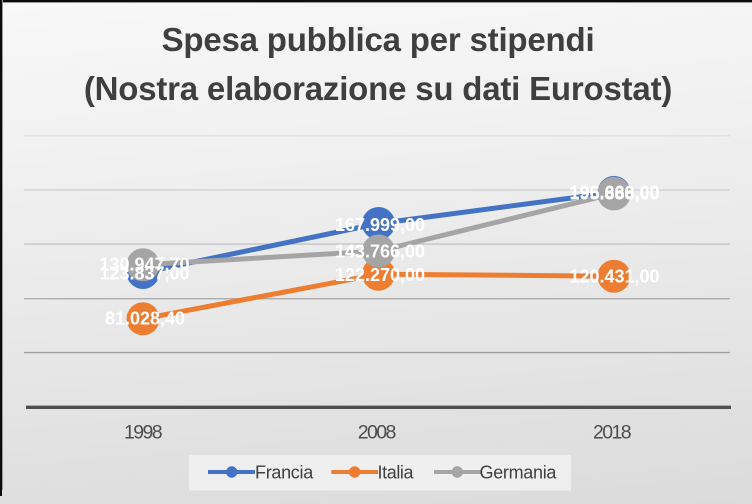 Image resolution: width=752 pixels, height=504 pixels. I want to click on svg-text: 167.999,00, so click(380, 225).